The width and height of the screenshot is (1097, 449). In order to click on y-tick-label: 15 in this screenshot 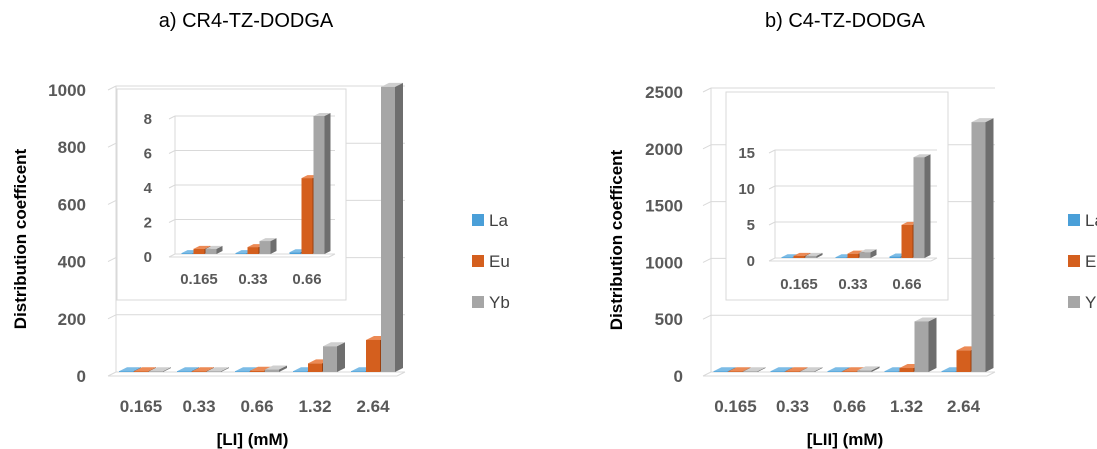, I will do `click(746, 153)`.